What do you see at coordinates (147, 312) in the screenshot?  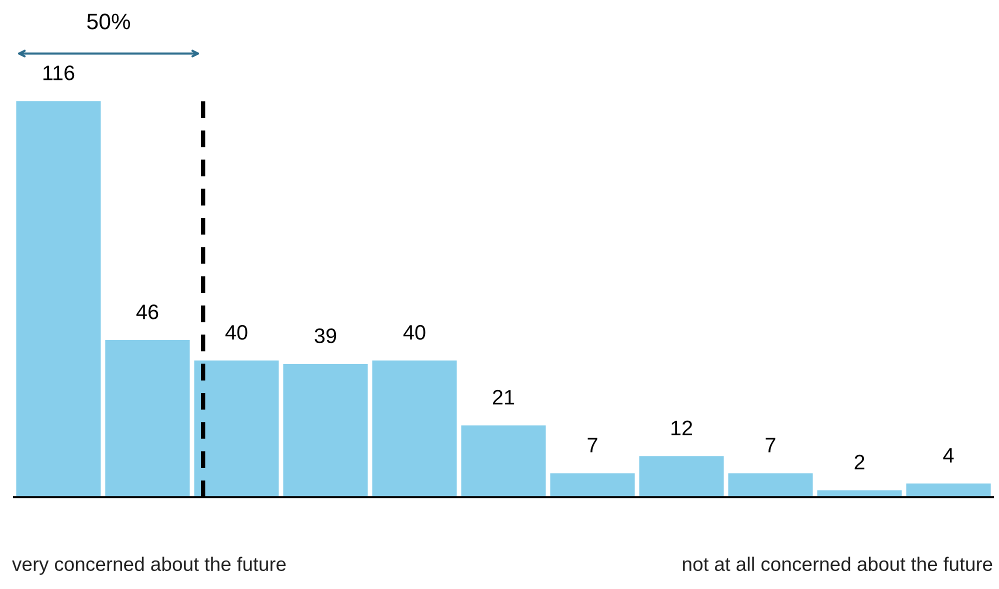 I see `data-label: 46` at bounding box center [147, 312].